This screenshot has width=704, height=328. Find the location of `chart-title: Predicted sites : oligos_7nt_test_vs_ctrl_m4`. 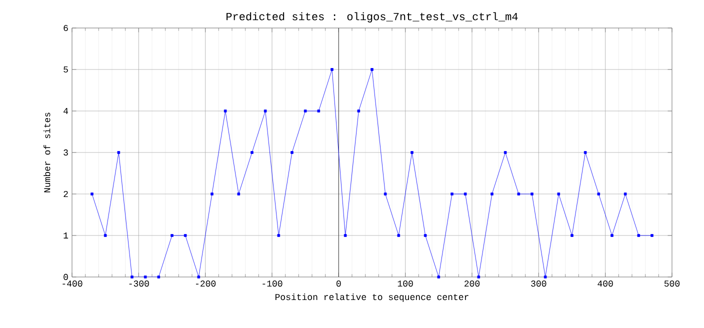

chart-title: Predicted sites : oligos_7nt_test_vs_ctrl_m4 is located at coordinates (372, 17).